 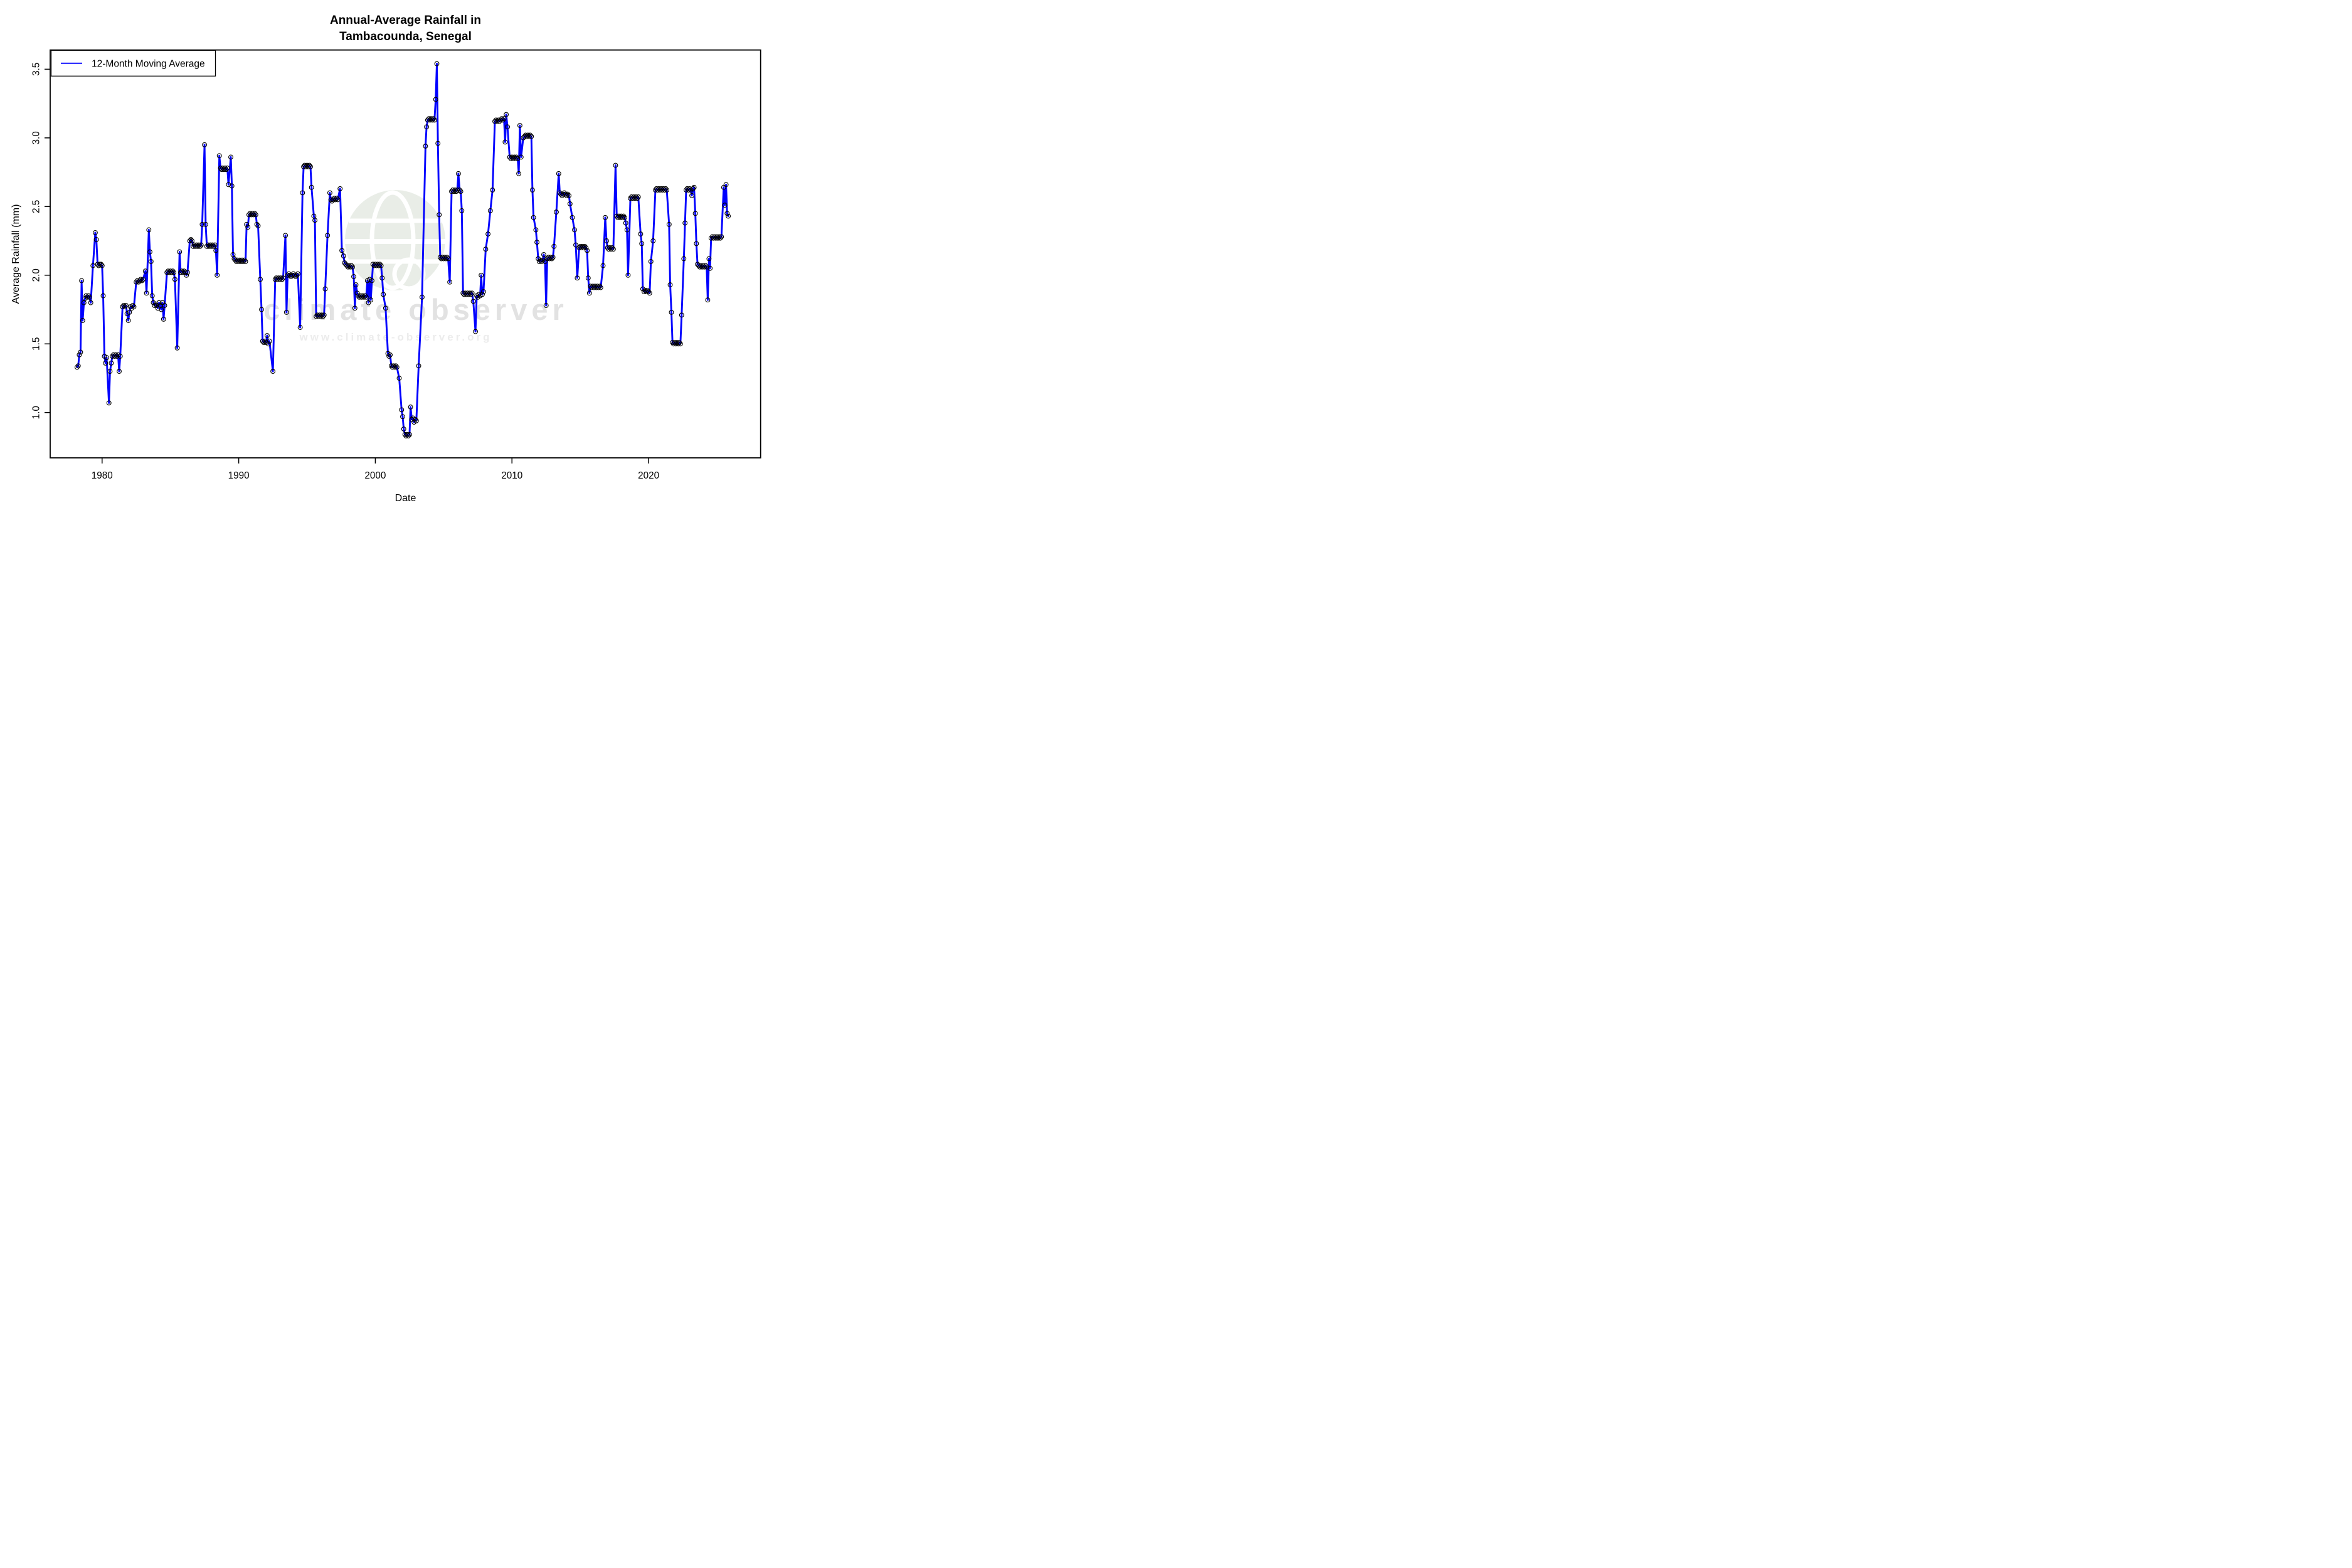 I want to click on legend: 12-Month Moving Average, so click(x=133, y=63).